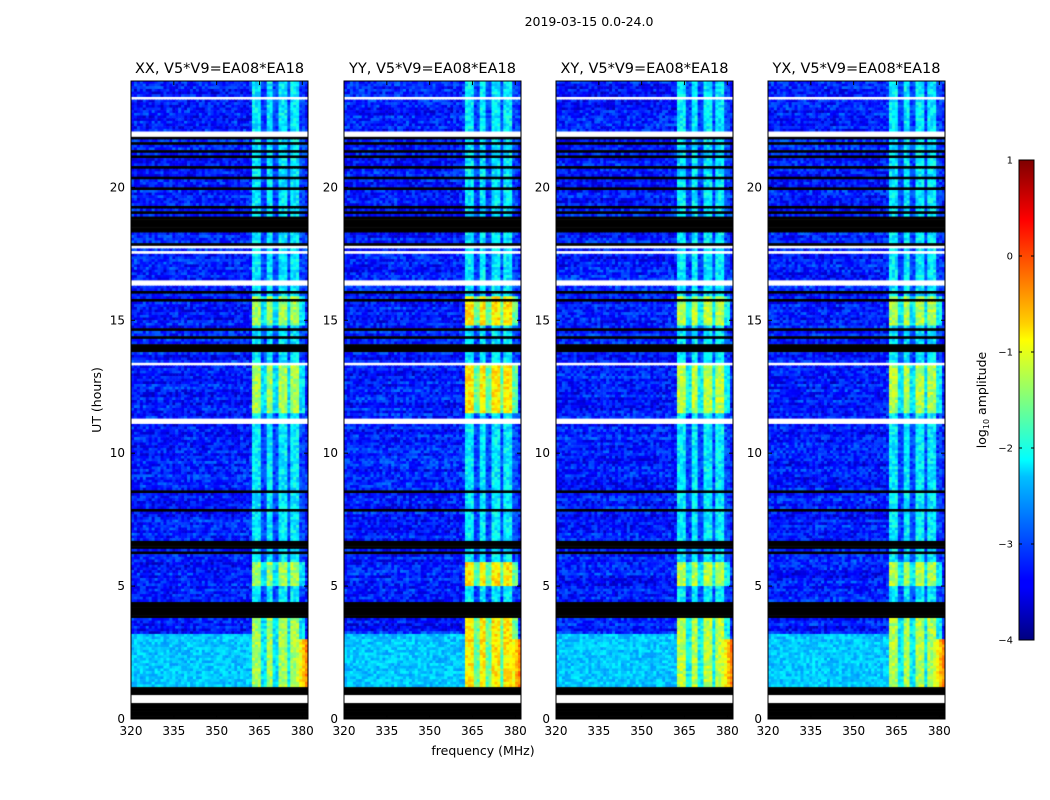  Describe the element at coordinates (1005, 545) in the screenshot. I see `colorbar-tick-label: −3` at that location.